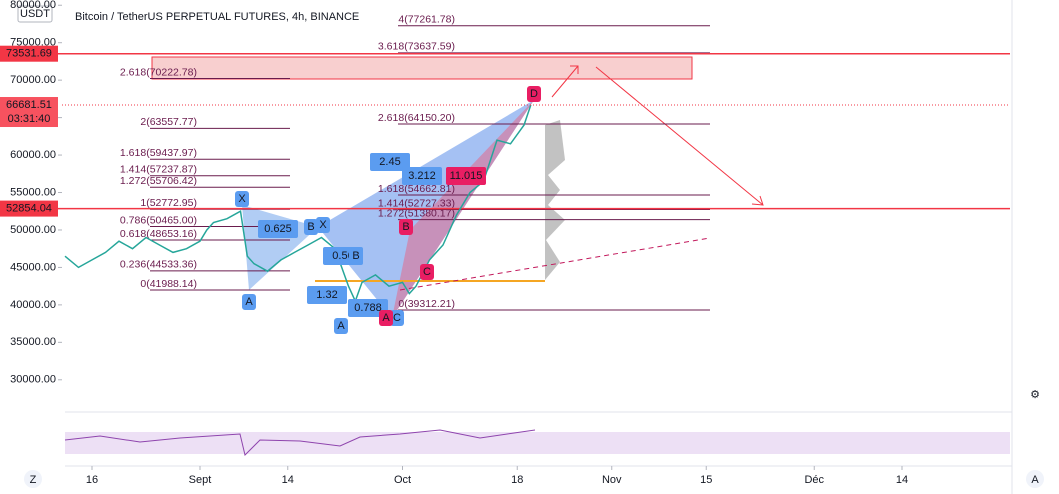 This screenshot has height=494, width=1059. I want to click on price-label: 73531.69, so click(29, 54).